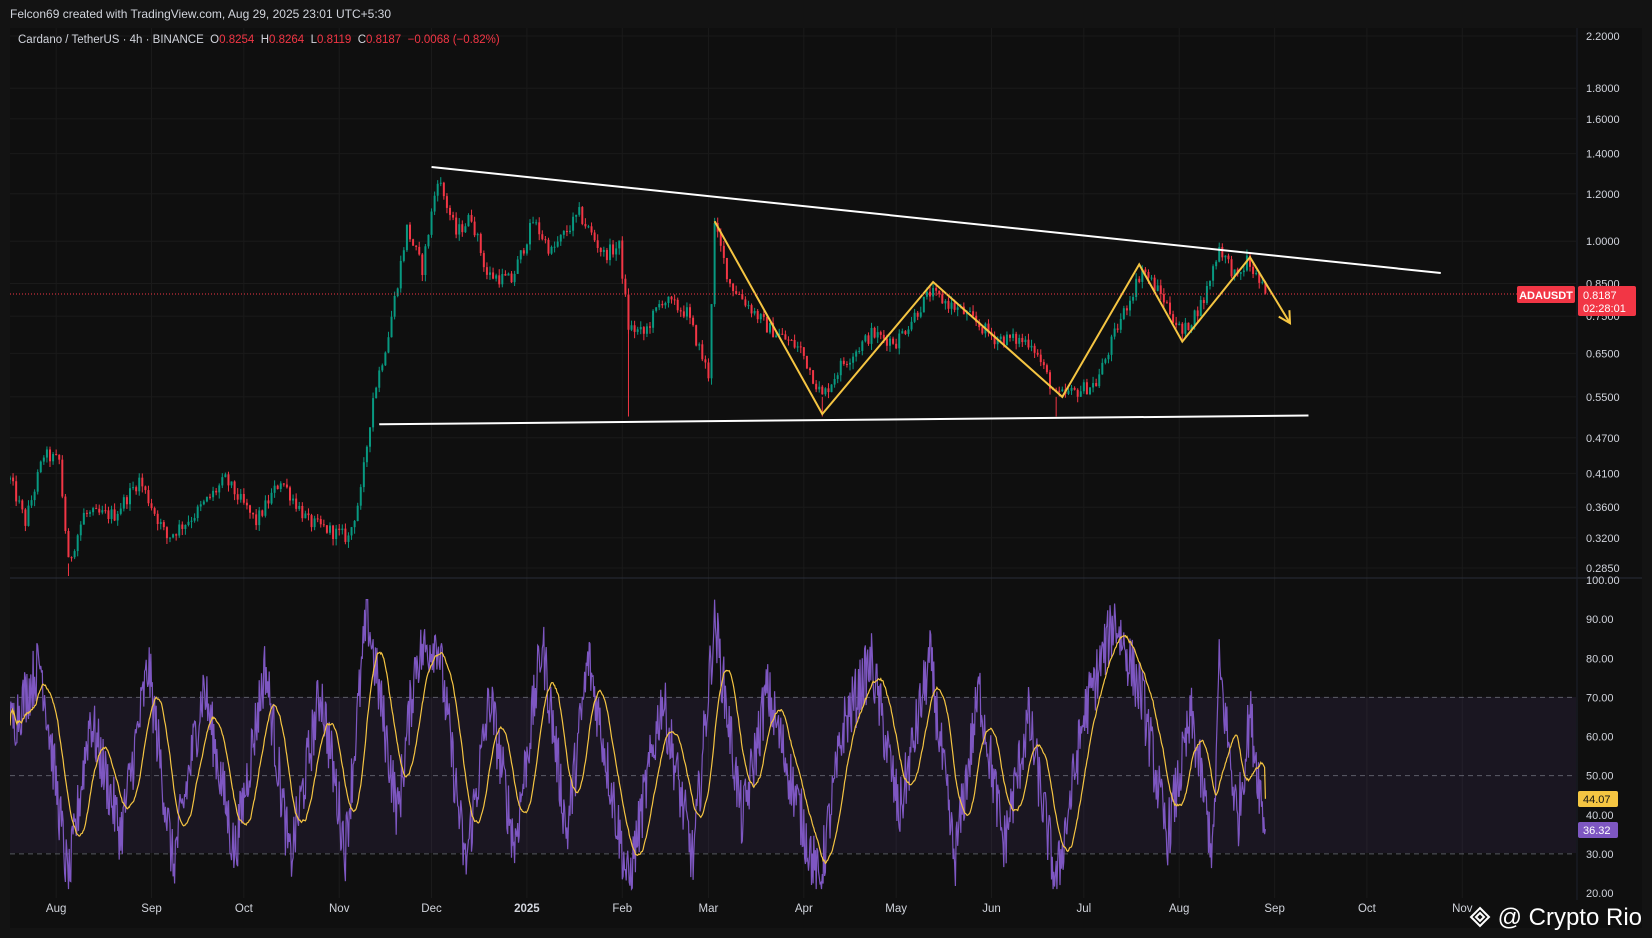  What do you see at coordinates (1285, 317) in the screenshot?
I see `zigzag-arrowhead` at bounding box center [1285, 317].